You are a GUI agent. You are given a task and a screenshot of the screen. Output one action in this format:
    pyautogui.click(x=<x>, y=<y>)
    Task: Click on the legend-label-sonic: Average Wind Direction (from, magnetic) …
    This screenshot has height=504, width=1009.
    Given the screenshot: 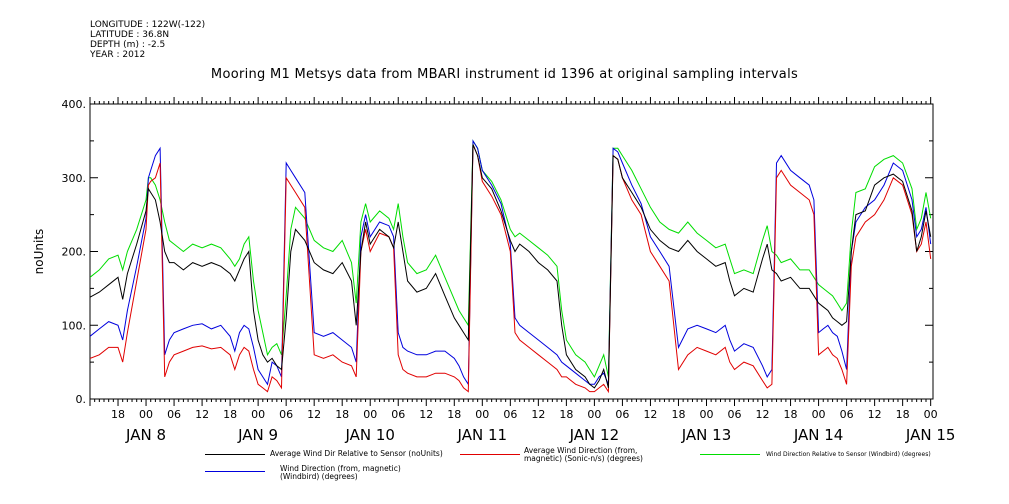 What is the action you would take?
    pyautogui.click(x=583, y=454)
    